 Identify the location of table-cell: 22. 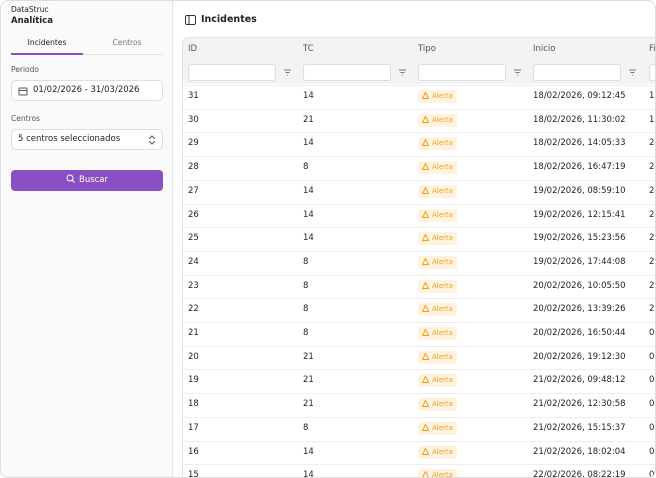
(193, 309).